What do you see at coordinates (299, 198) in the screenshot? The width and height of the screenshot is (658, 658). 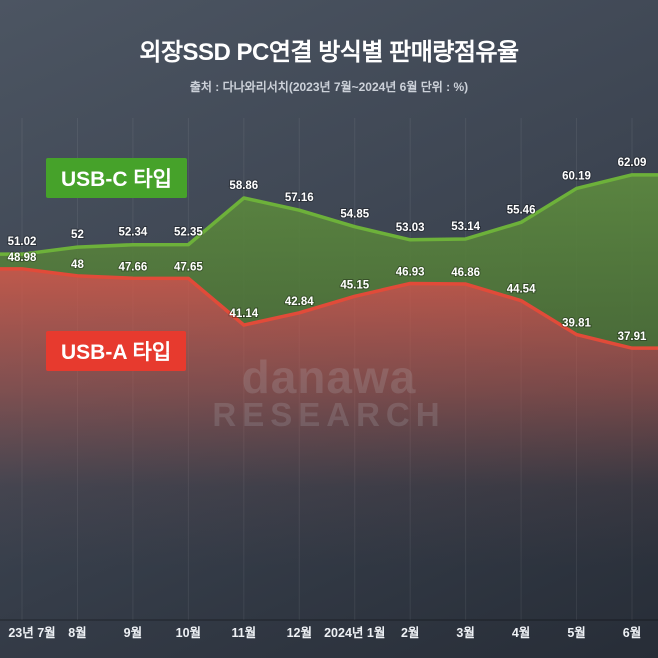 I see `usbc-value-label: 57.16` at bounding box center [299, 198].